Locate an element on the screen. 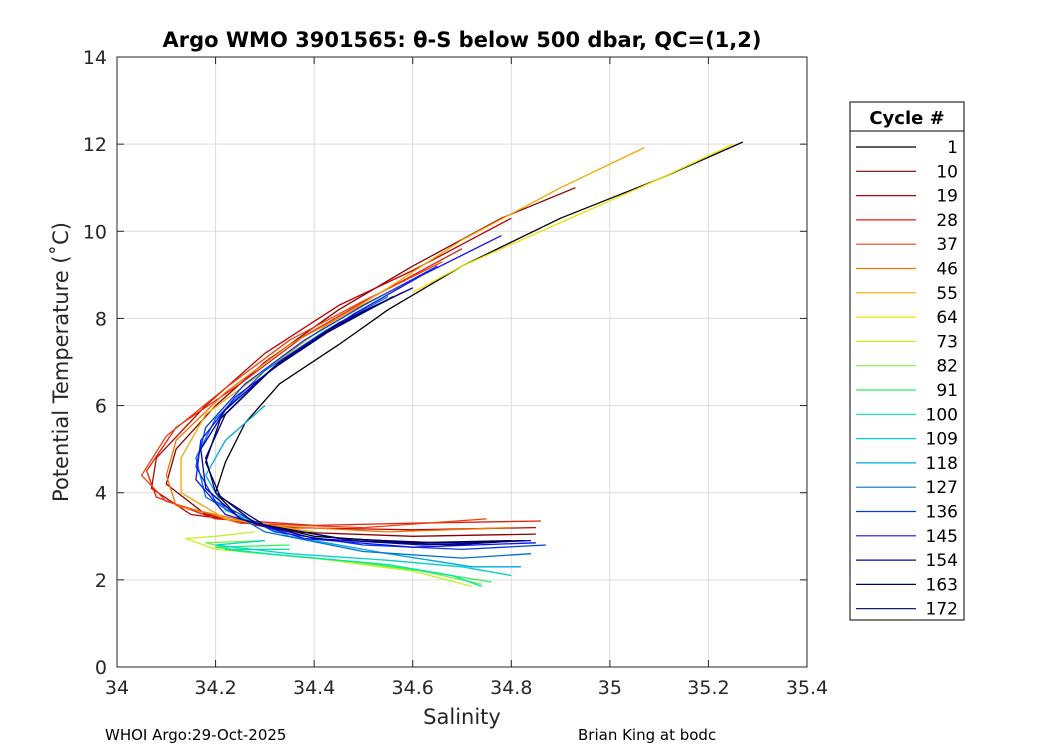  legend-label-73: 73 is located at coordinates (947, 342).